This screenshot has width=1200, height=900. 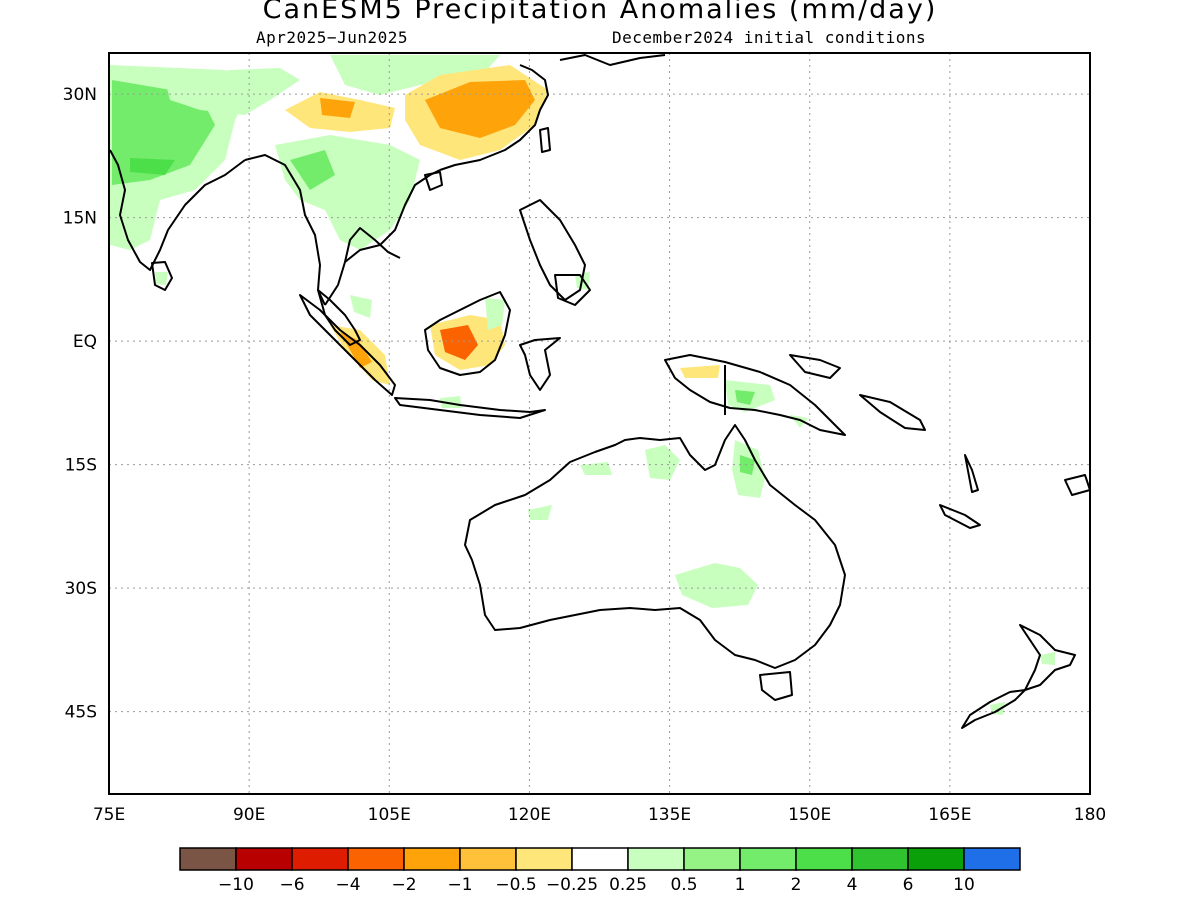 What do you see at coordinates (495, 314) in the screenshot?
I see `anomaly-borneo-wet` at bounding box center [495, 314].